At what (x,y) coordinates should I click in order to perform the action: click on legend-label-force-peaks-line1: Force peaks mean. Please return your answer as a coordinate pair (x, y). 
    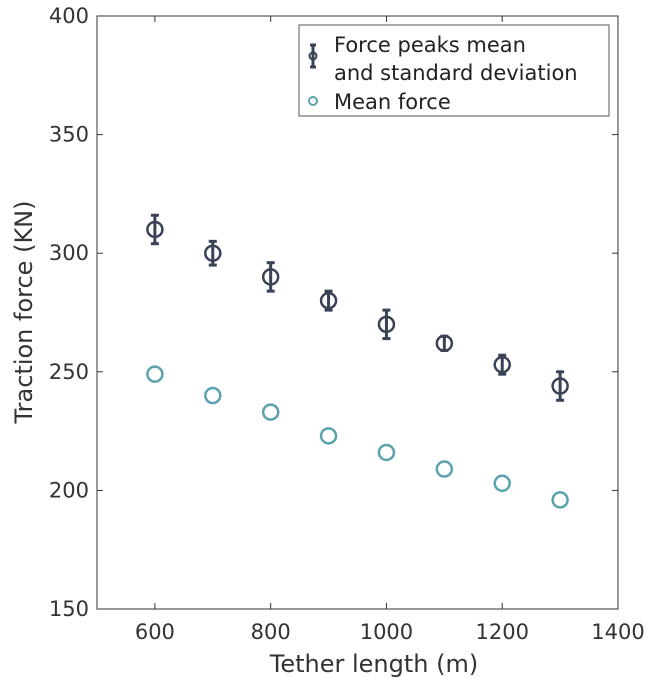
    Looking at the image, I should click on (430, 45).